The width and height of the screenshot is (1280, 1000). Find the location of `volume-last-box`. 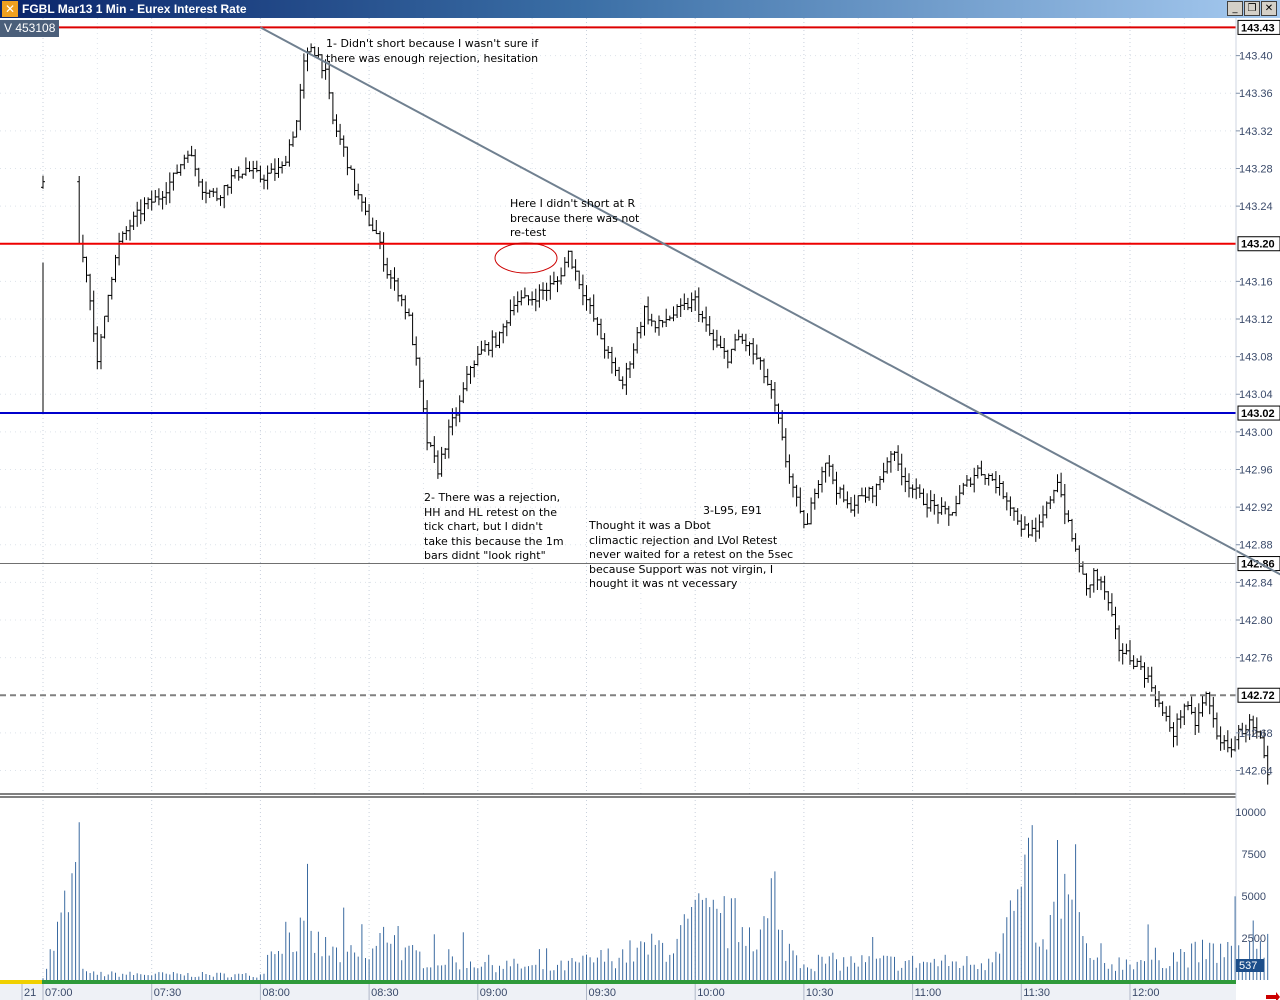

volume-last-box is located at coordinates (1250, 965).